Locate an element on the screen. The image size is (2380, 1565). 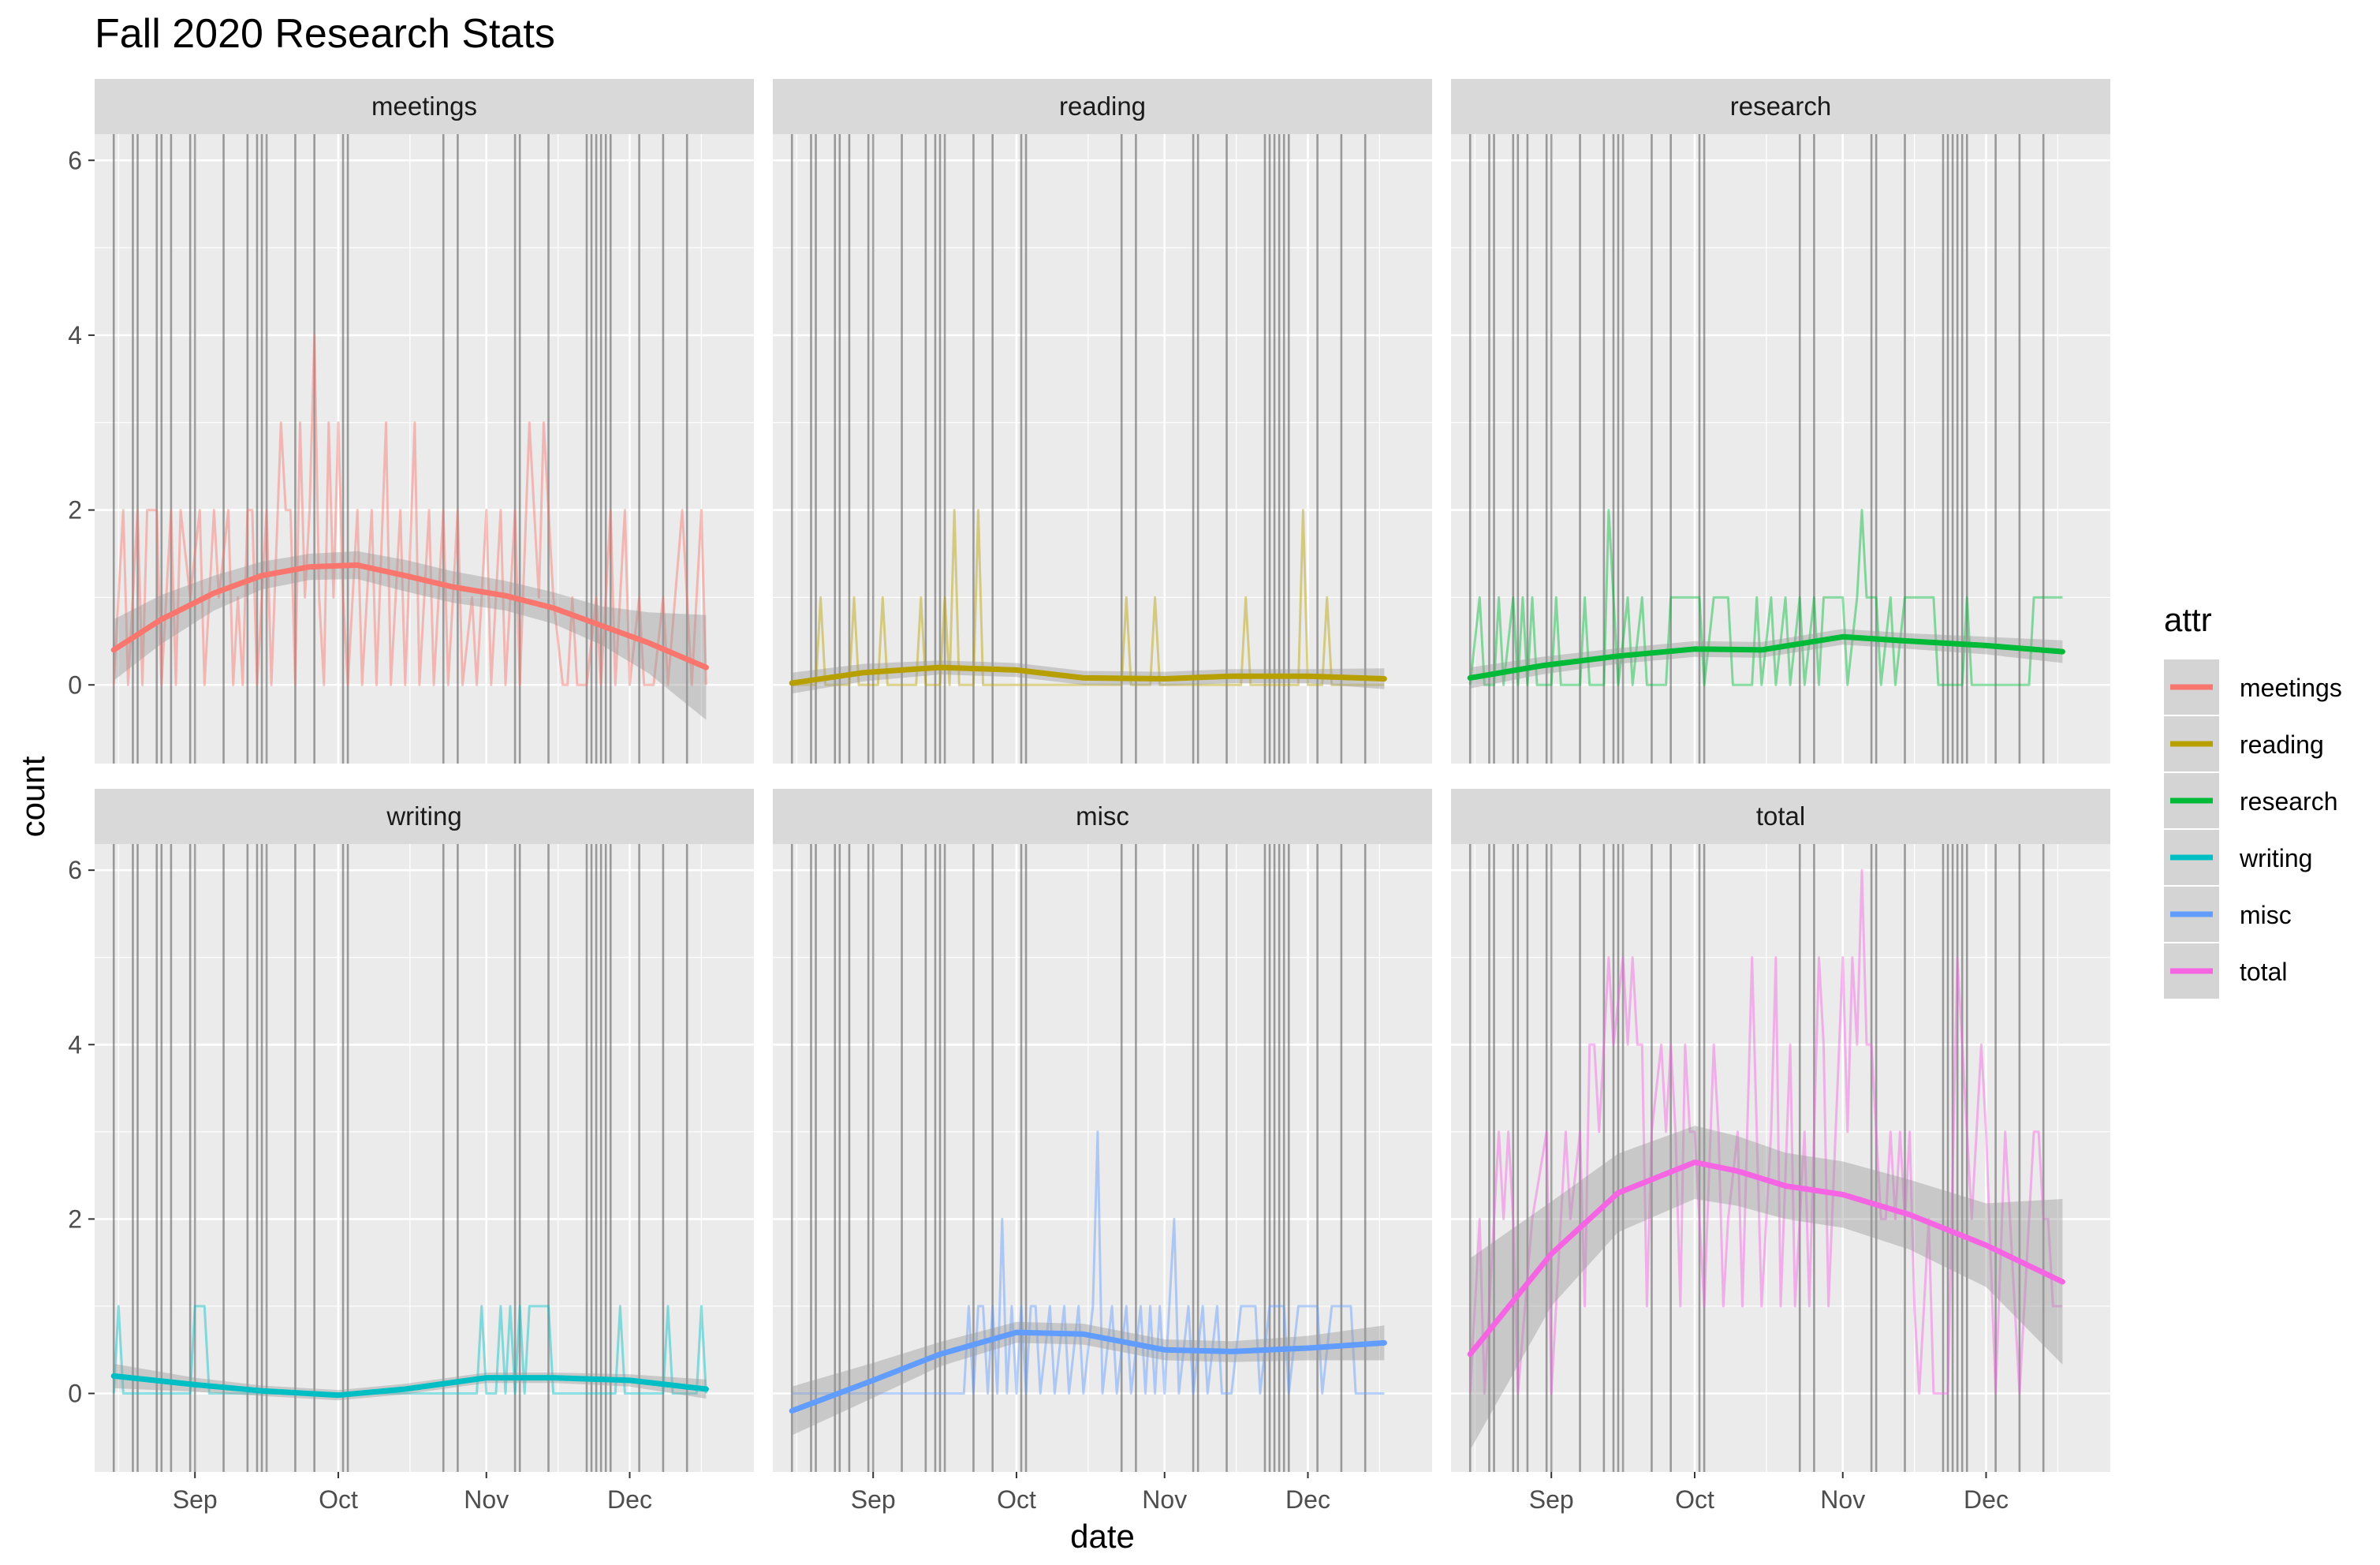
panel-total: total Sep Oct Nov Dec is located at coordinates (1780, 1151).